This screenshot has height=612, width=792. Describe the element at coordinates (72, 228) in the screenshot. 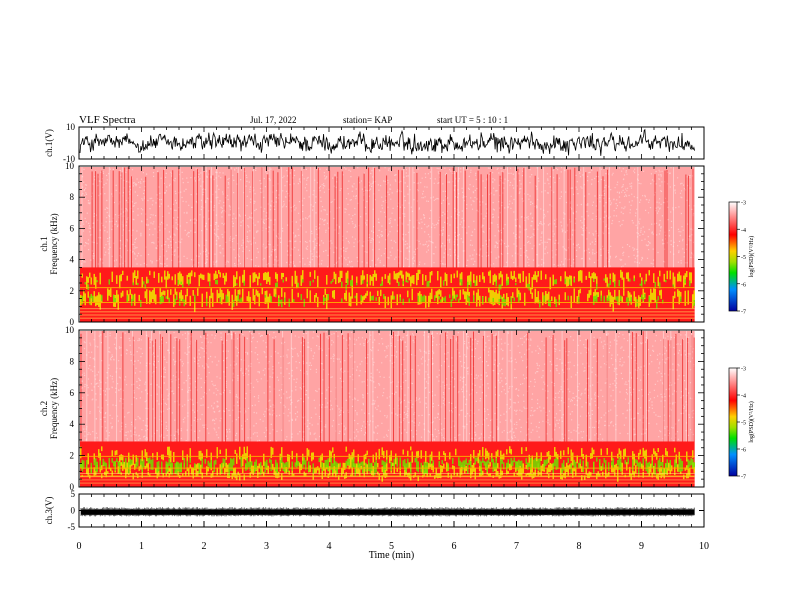

I see `ch1-spectrogram-ytick-label: 6` at that location.